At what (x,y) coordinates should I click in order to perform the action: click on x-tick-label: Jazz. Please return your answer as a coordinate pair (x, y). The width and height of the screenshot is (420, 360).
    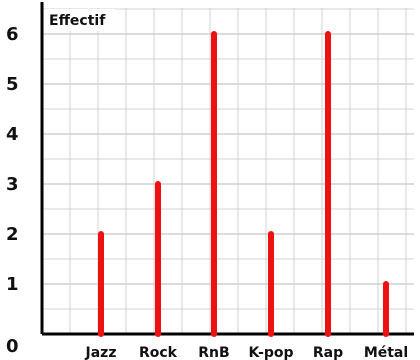
    Looking at the image, I should click on (101, 352).